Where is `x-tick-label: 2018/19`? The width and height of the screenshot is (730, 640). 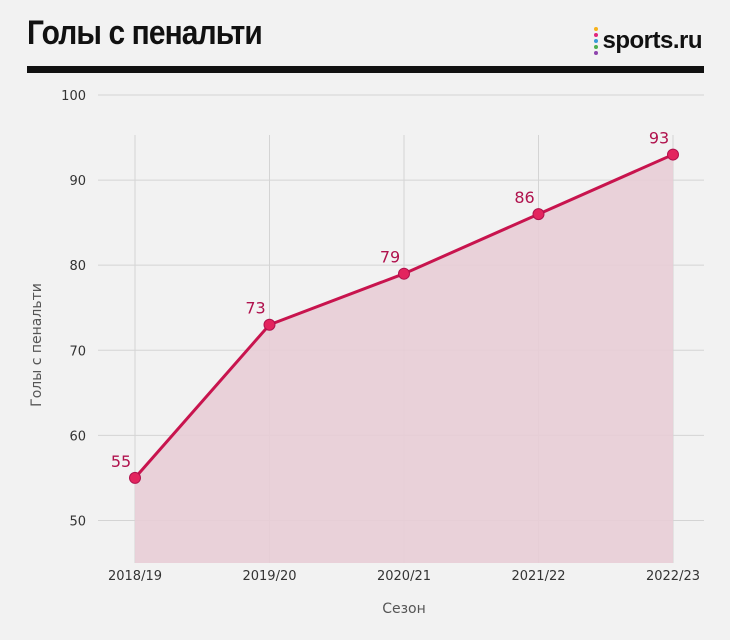 x-tick-label: 2018/19 is located at coordinates (135, 576).